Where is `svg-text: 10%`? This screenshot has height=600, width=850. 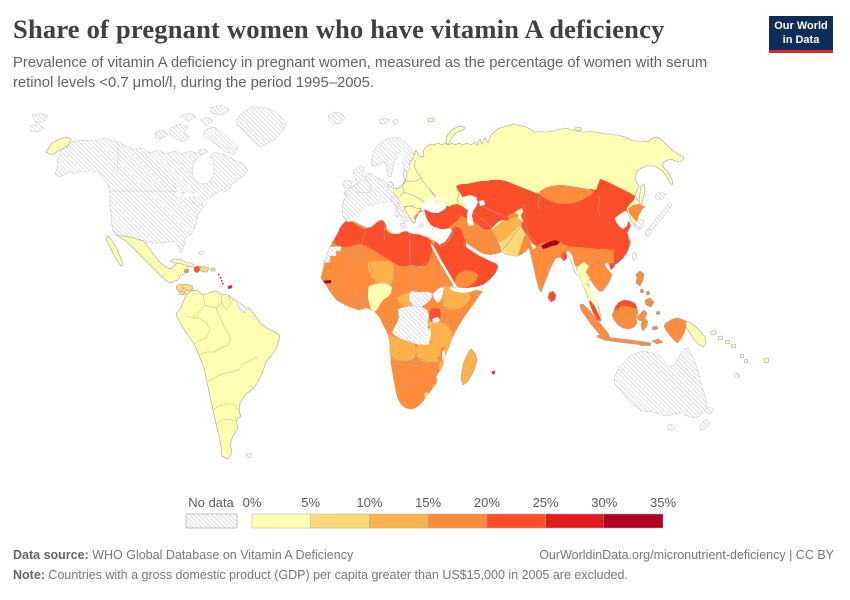 svg-text: 10% is located at coordinates (369, 502).